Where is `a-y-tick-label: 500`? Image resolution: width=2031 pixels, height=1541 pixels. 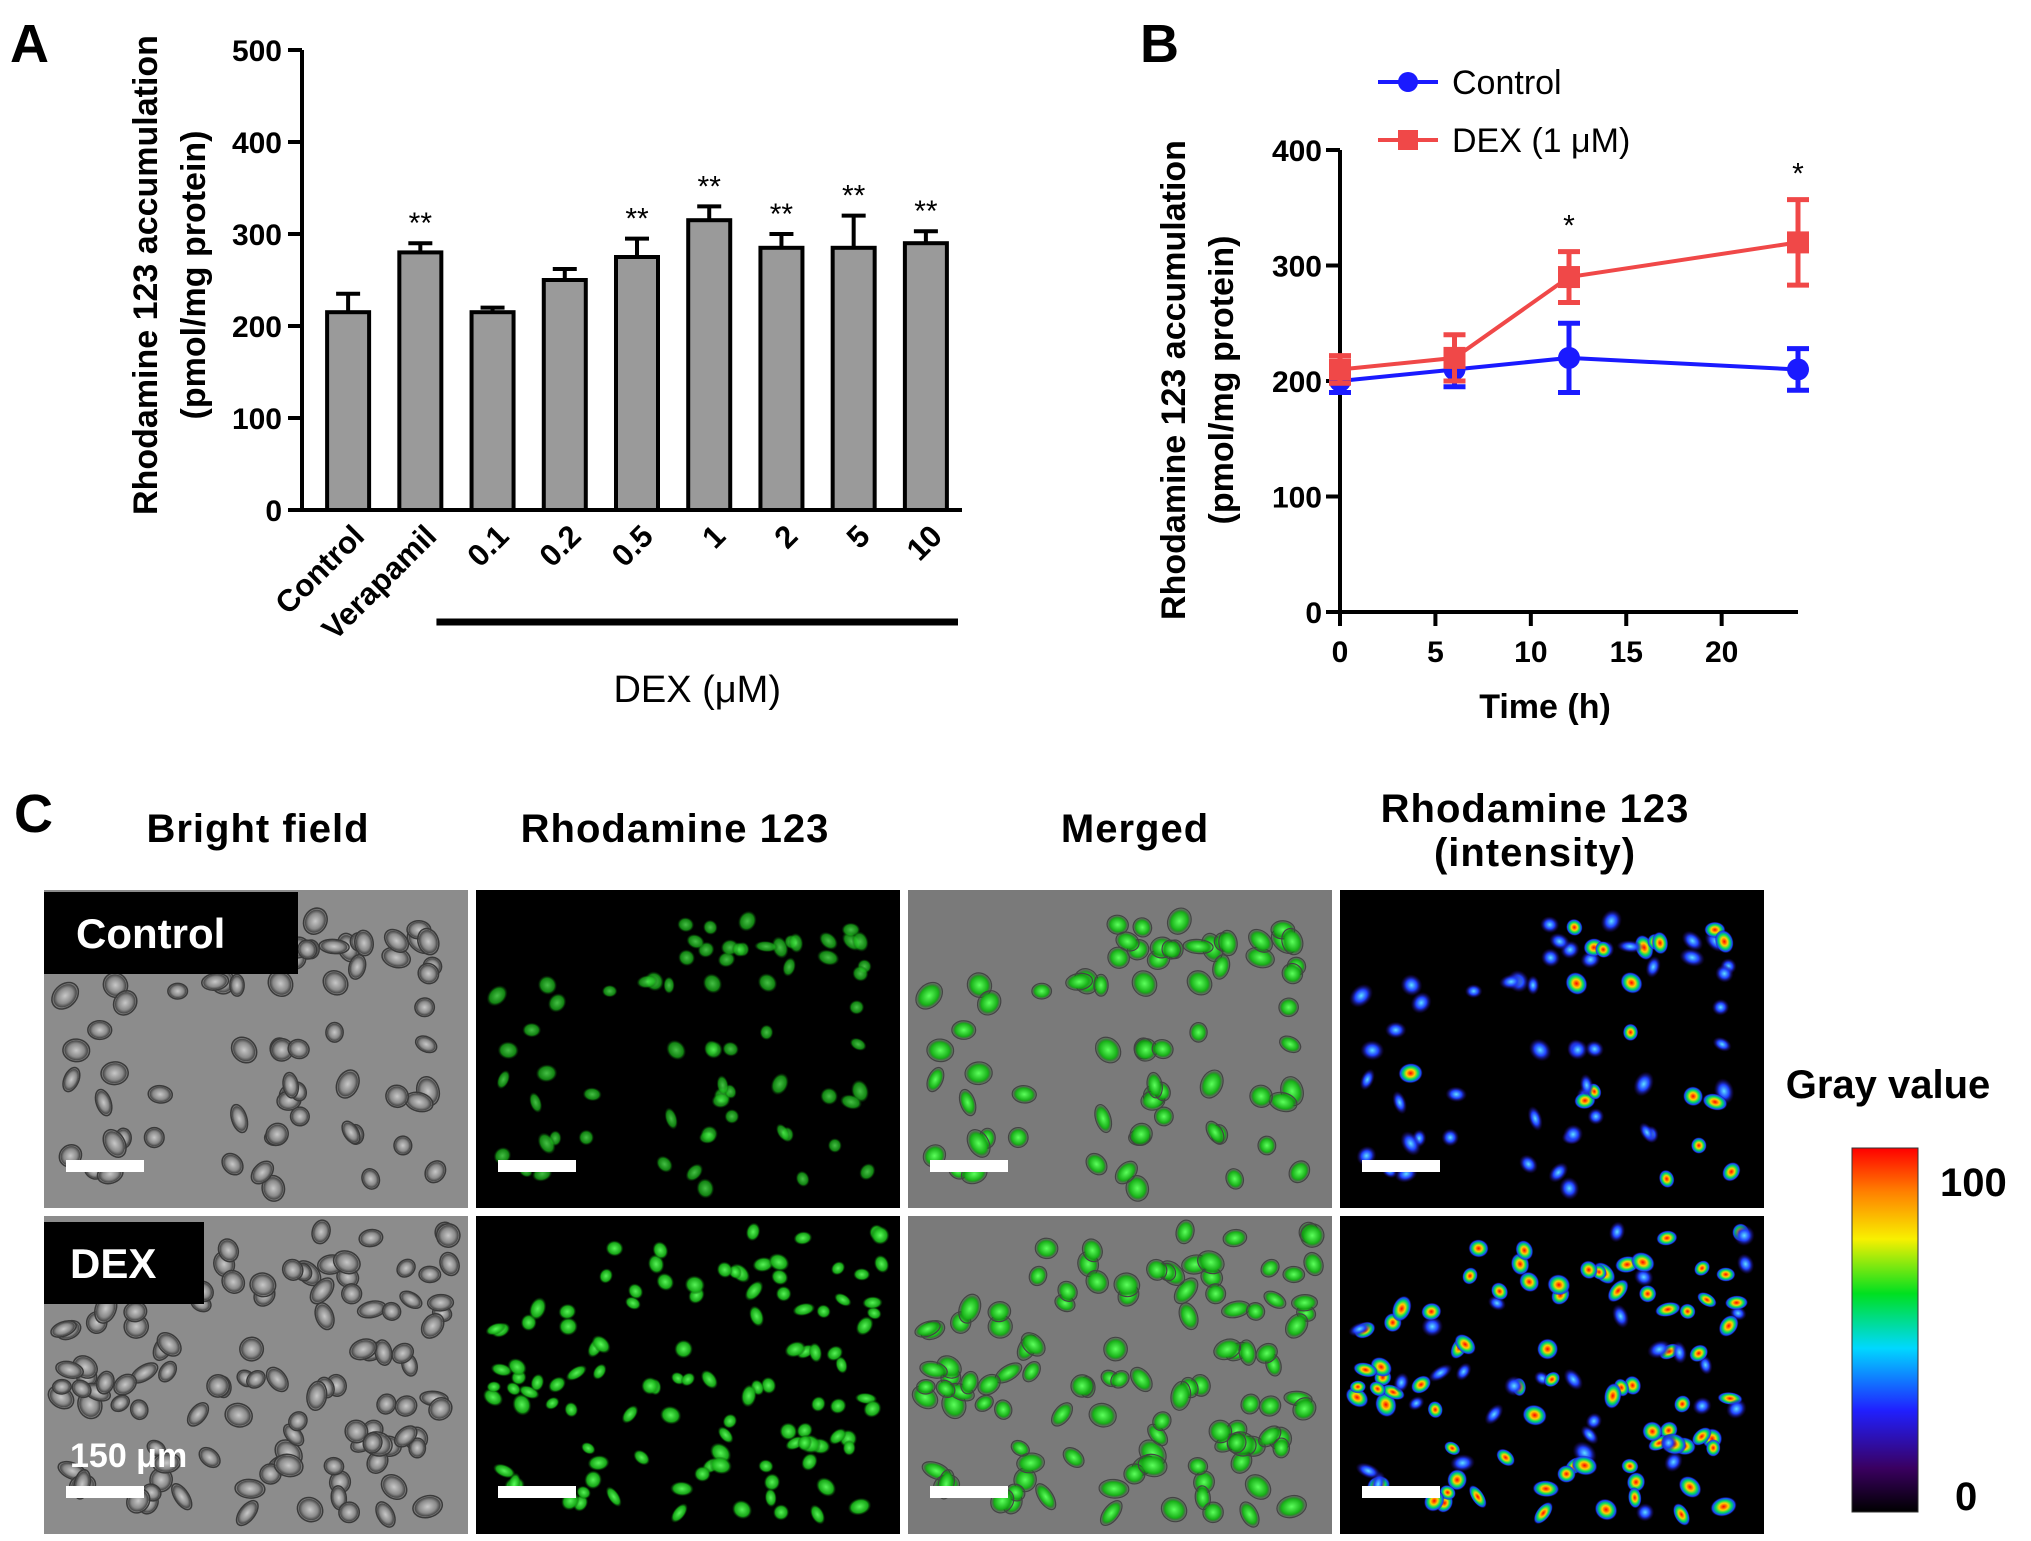
a-y-tick-label: 500 is located at coordinates (257, 51).